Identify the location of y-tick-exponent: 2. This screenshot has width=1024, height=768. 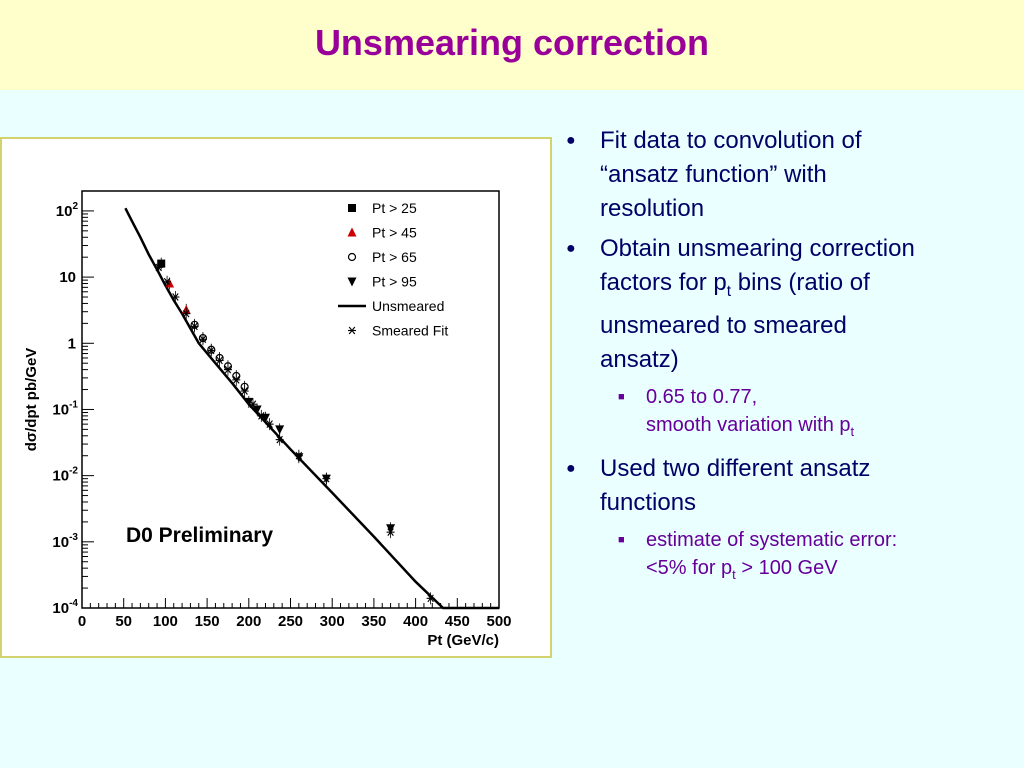
(75, 206).